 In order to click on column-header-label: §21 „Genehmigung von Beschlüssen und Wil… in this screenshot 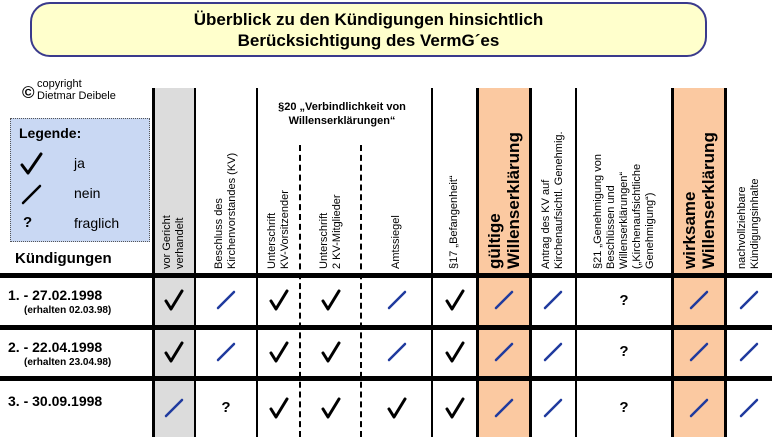, I will do `click(623, 211)`.